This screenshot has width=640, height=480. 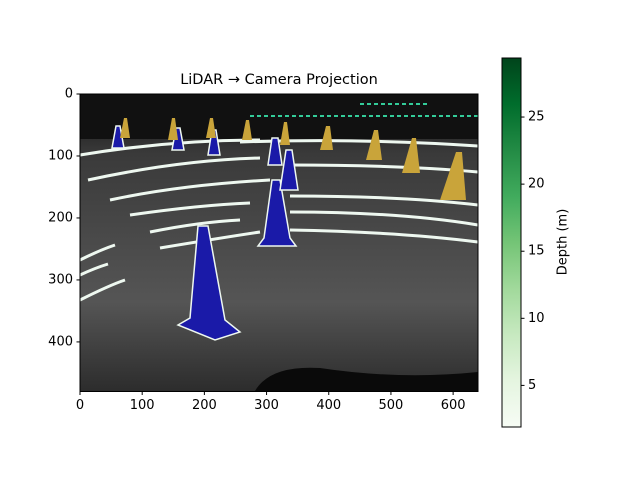 What do you see at coordinates (60, 341) in the screenshot?
I see `y-tick-label: 400` at bounding box center [60, 341].